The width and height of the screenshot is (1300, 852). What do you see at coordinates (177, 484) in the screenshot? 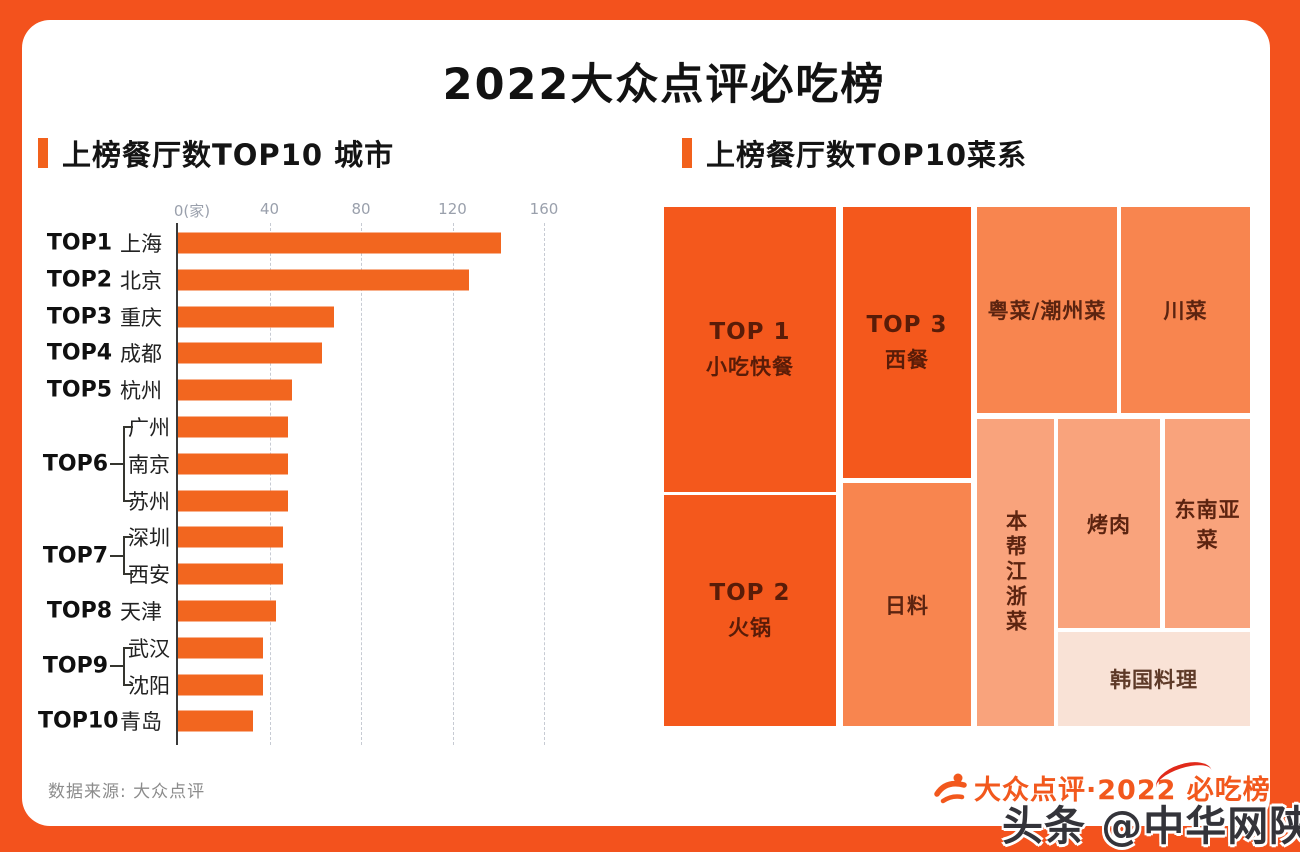
I see `y-axis-line` at bounding box center [177, 484].